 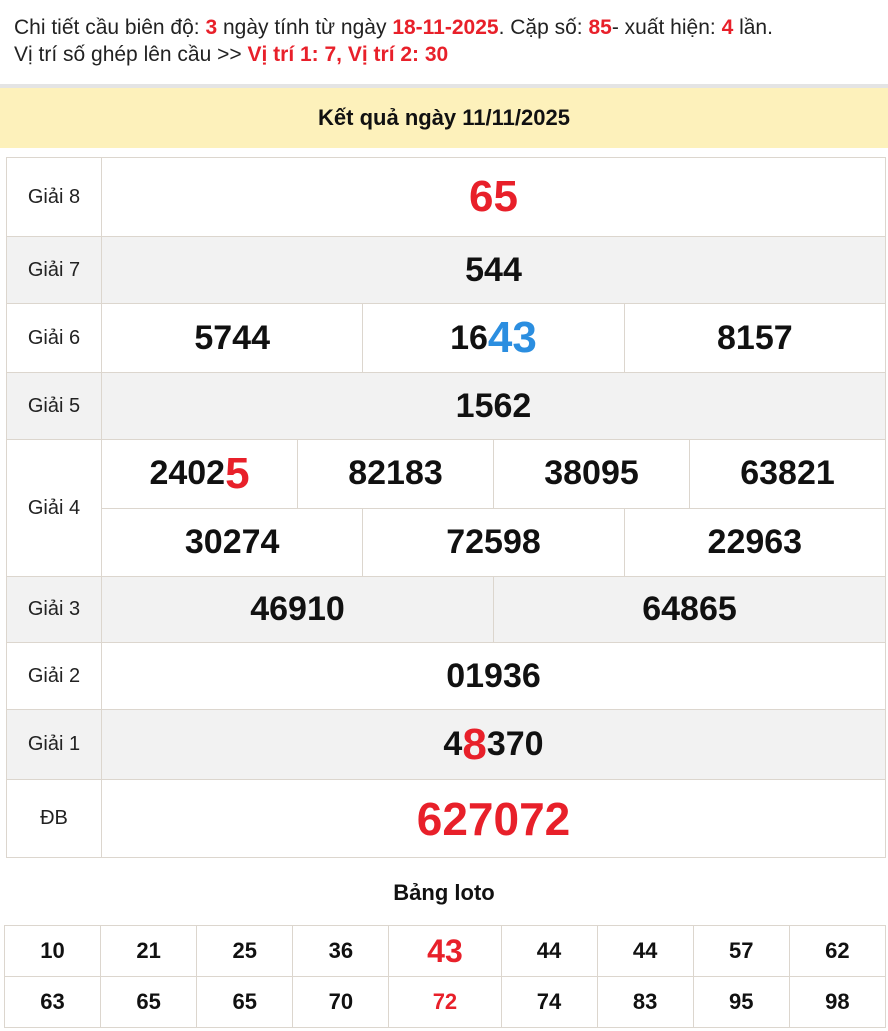 I want to click on pair-value: 85, so click(x=600, y=27).